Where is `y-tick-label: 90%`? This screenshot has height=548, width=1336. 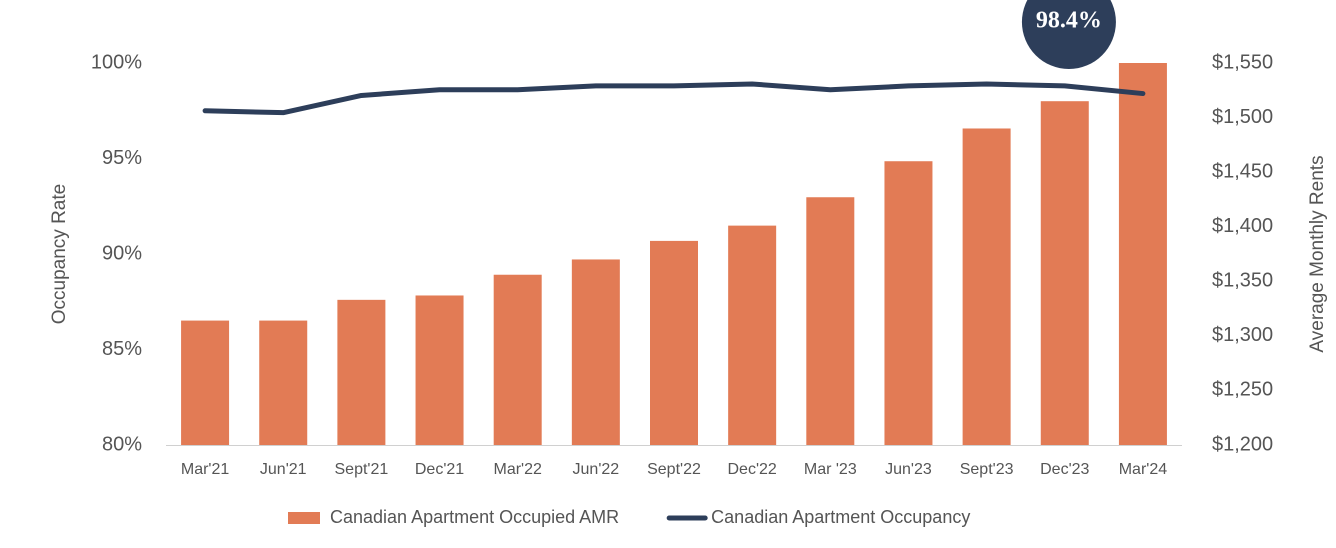
y-tick-label: 90% is located at coordinates (122, 253).